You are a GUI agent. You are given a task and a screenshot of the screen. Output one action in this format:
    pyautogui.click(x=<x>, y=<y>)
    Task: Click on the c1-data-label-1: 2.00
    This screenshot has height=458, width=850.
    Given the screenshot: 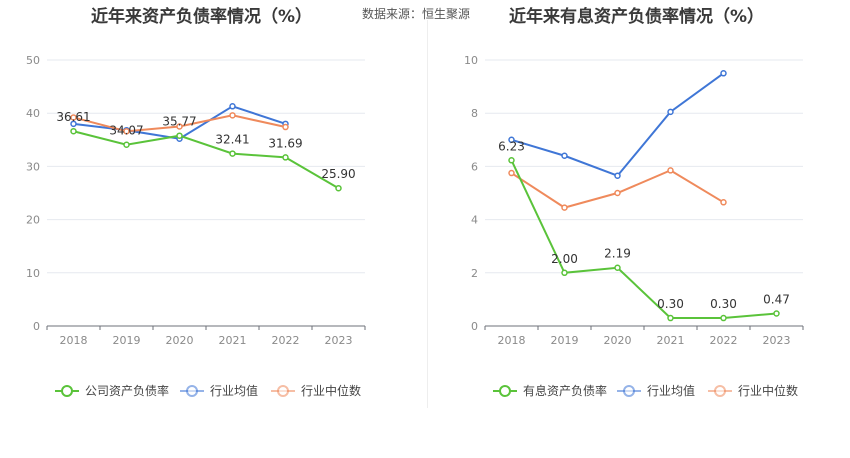 What is the action you would take?
    pyautogui.click(x=564, y=259)
    